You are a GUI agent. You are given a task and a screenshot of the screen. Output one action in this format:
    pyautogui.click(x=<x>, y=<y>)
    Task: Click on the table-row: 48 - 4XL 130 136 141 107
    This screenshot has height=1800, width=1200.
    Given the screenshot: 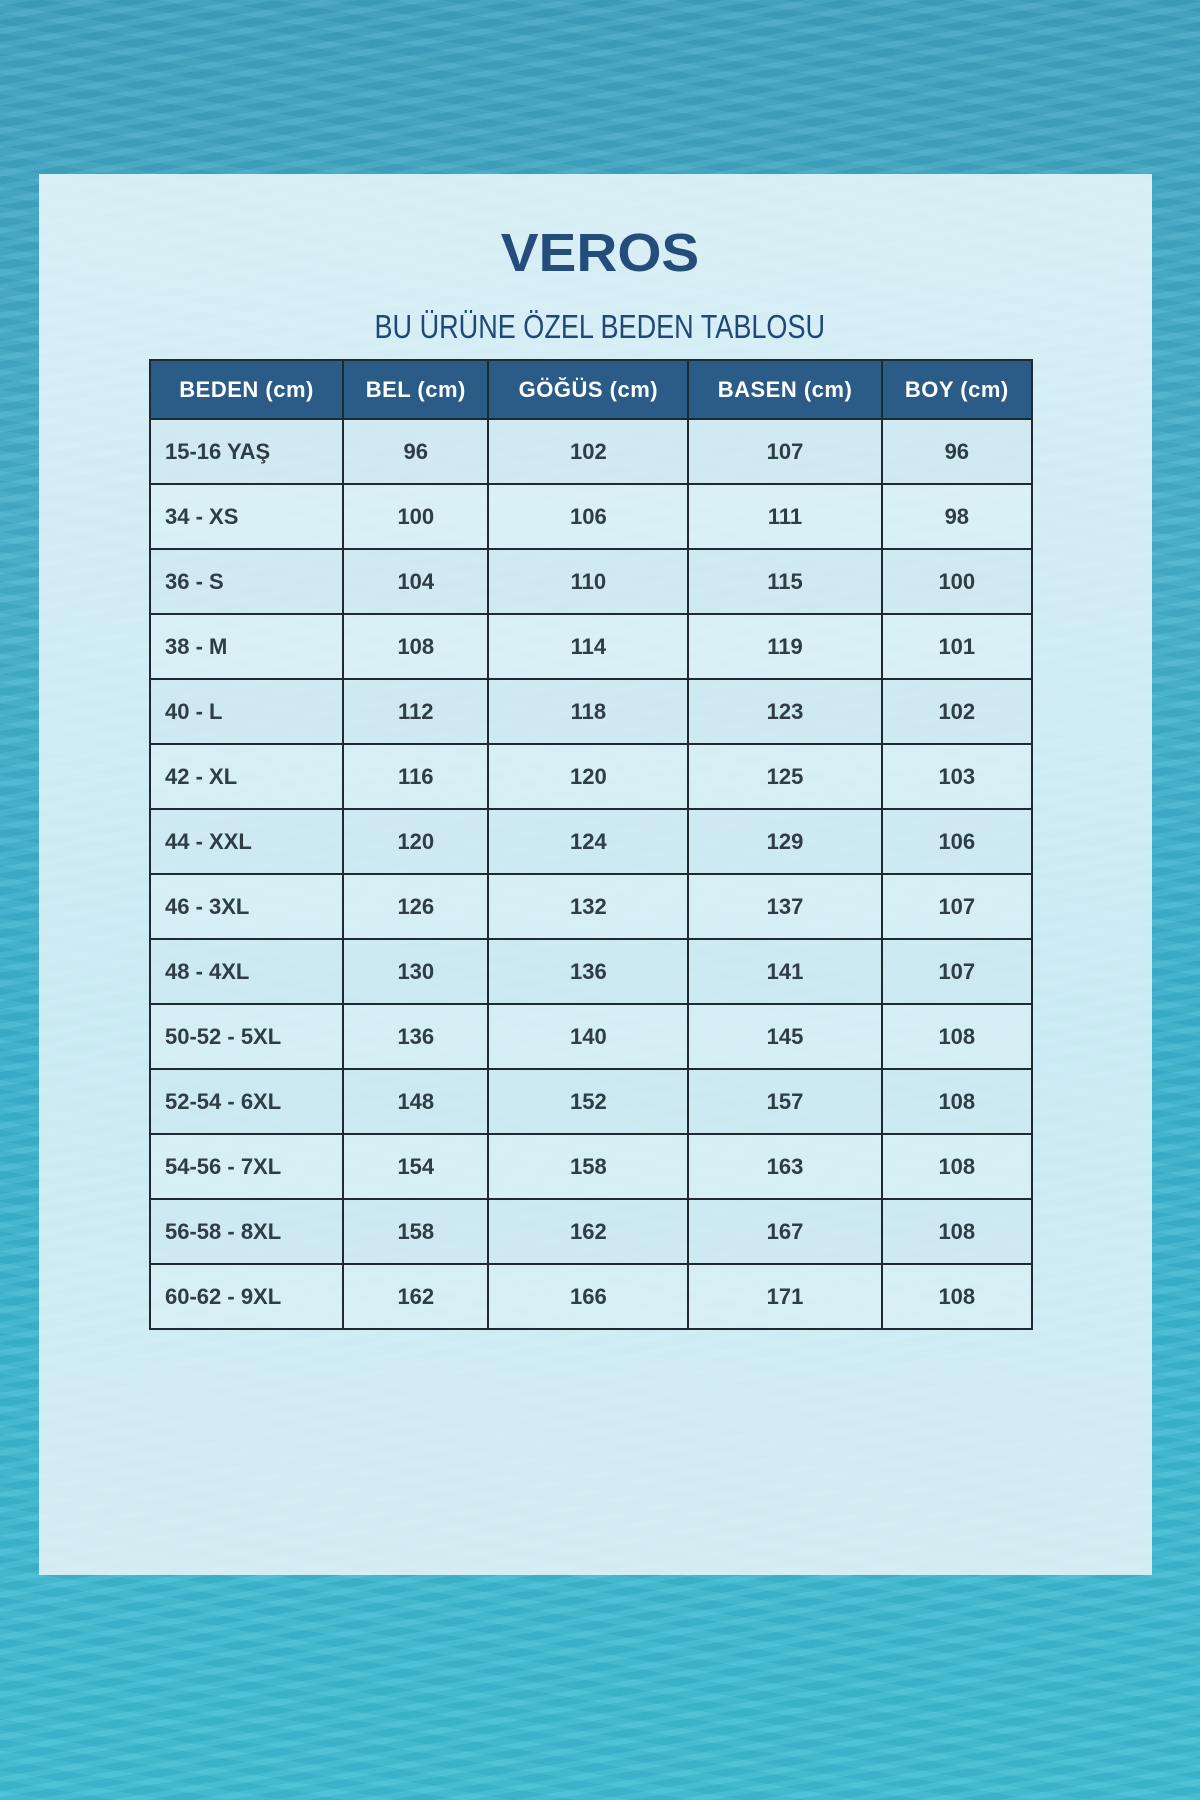 What is the action you would take?
    pyautogui.click(x=591, y=971)
    